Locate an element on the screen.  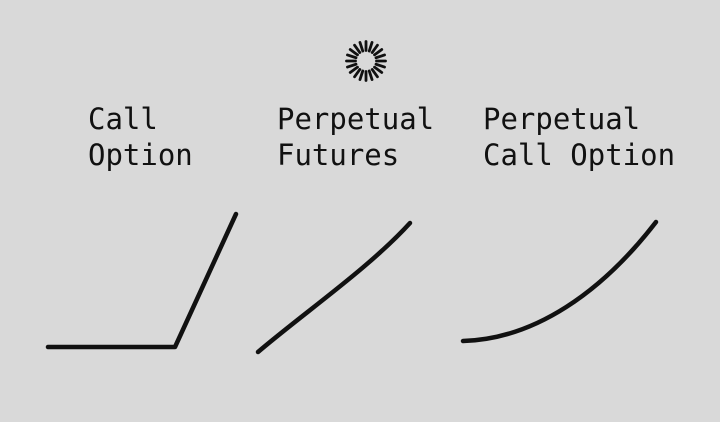
call-option-label-line-2: Option is located at coordinates (140, 155).